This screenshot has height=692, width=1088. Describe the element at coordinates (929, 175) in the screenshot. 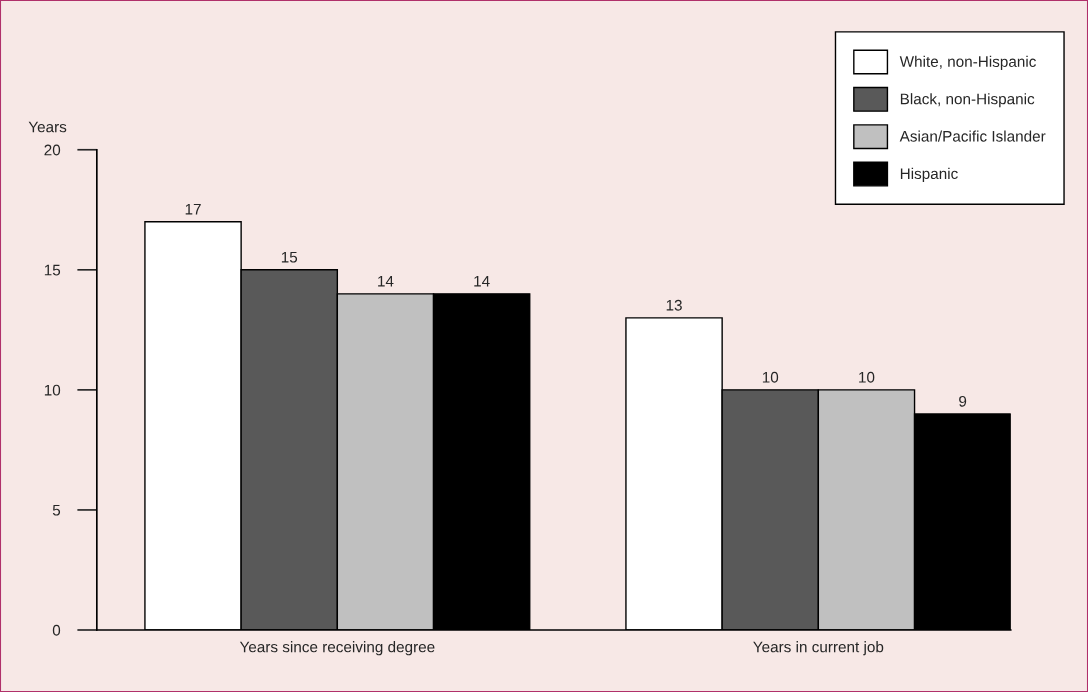

I see `legend-label: Hispanic` at that location.